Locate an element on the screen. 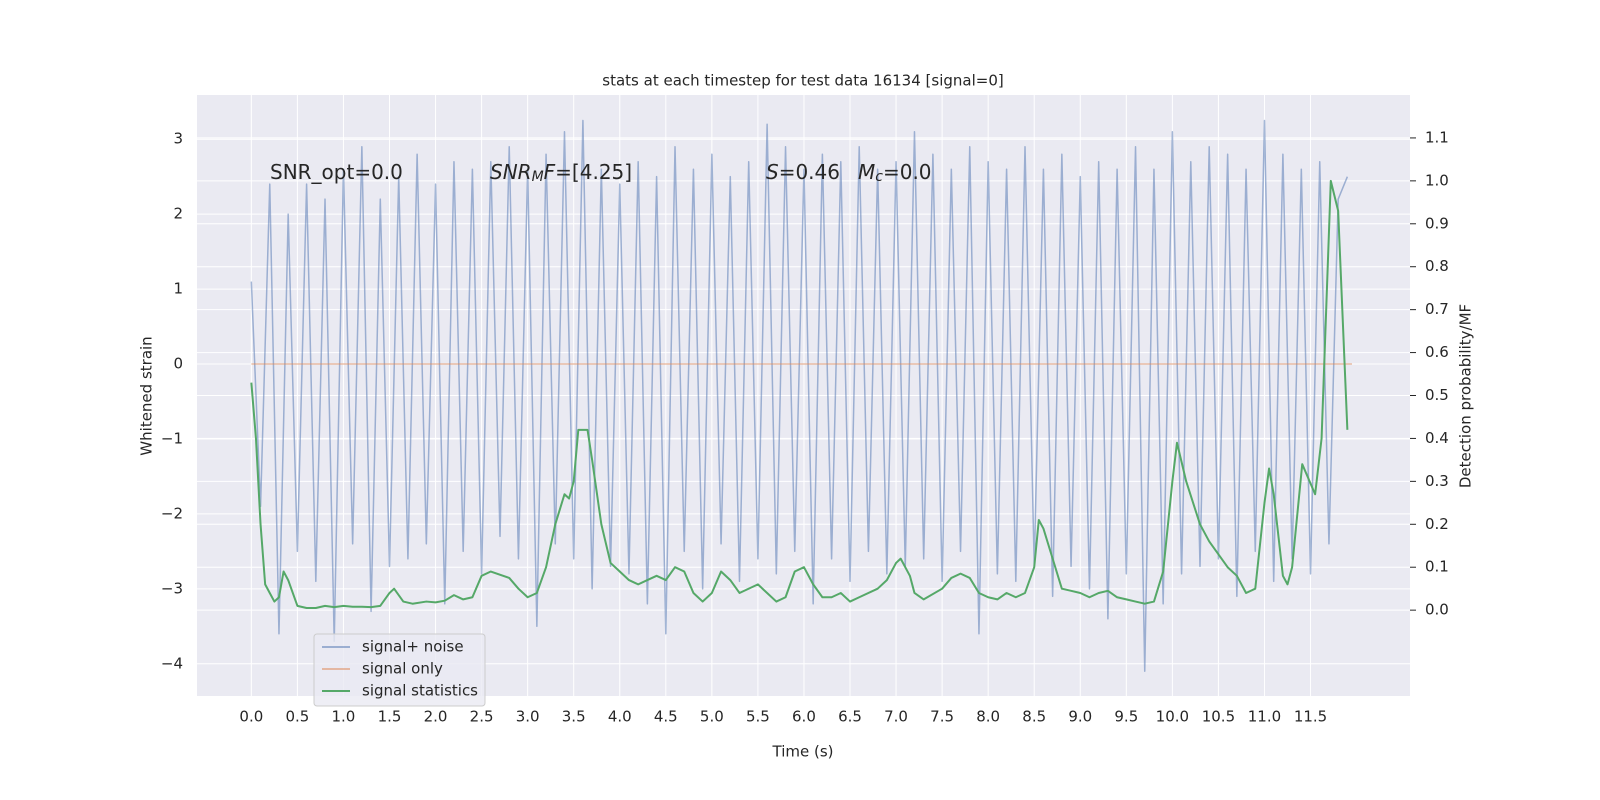 This screenshot has width=1600, height=800. y2-tick-label: 0.6 is located at coordinates (1437, 352).